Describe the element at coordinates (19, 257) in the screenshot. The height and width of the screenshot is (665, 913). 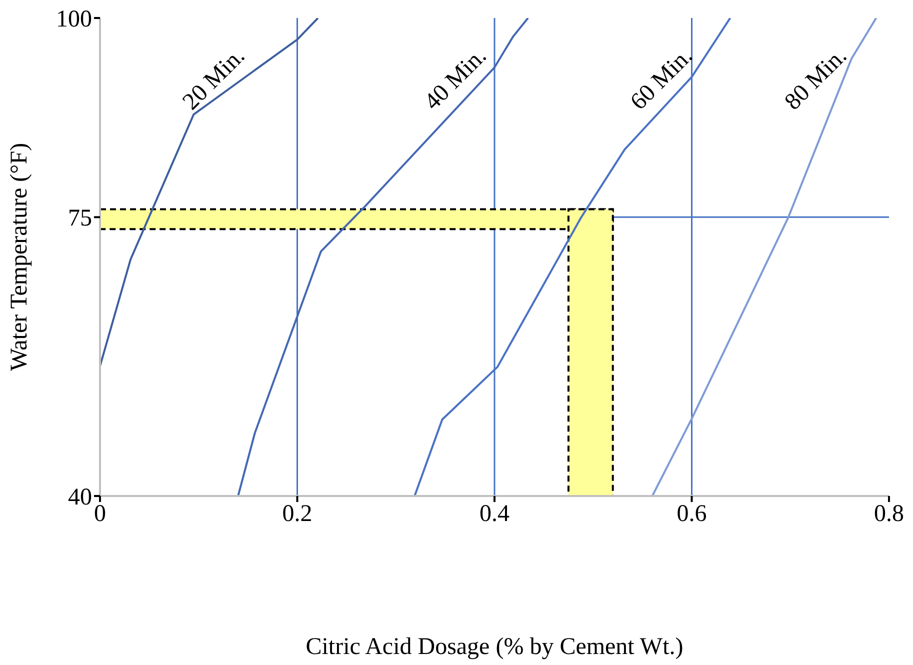
I see `y-axis-title: Water Temperature (°F)` at that location.